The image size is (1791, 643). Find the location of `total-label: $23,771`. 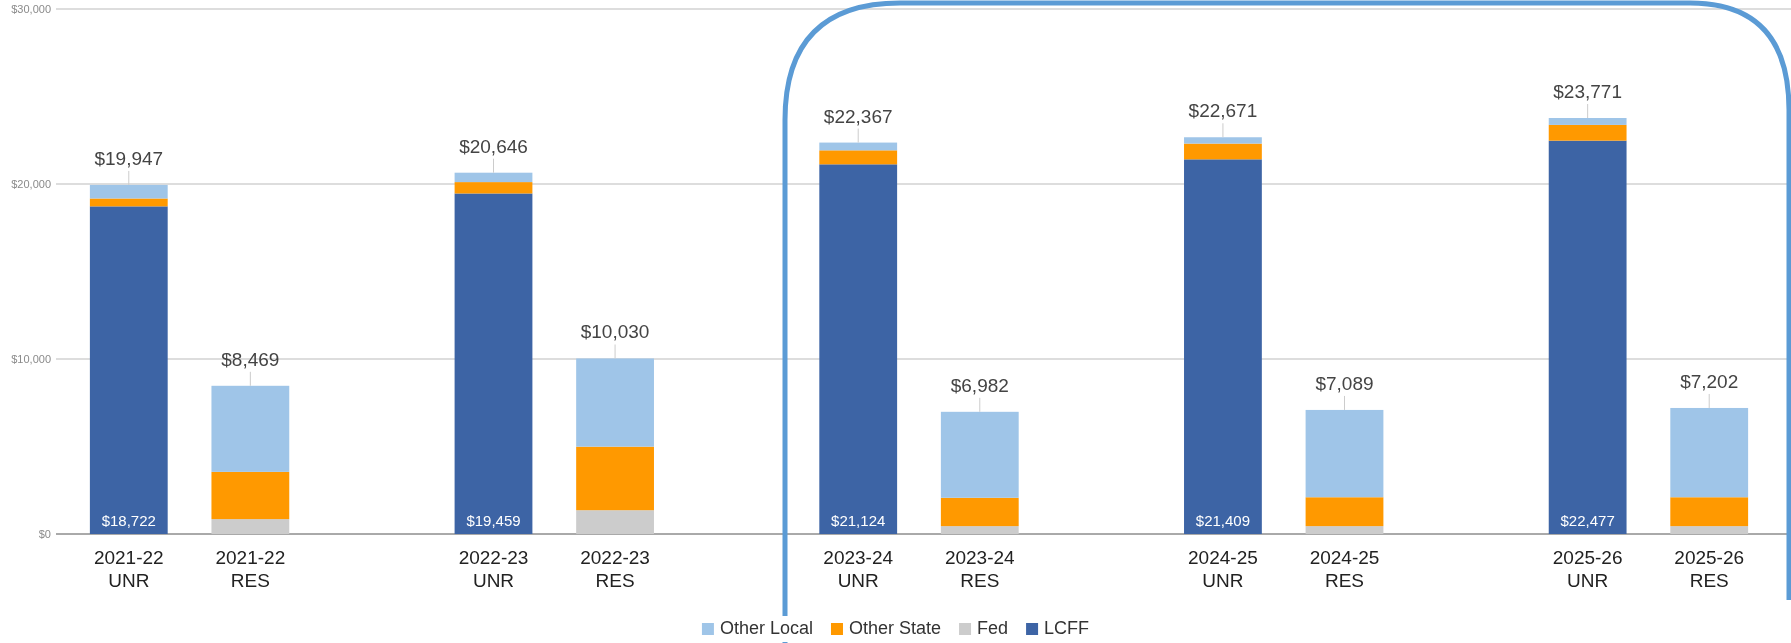

total-label: $23,771 is located at coordinates (1587, 92).